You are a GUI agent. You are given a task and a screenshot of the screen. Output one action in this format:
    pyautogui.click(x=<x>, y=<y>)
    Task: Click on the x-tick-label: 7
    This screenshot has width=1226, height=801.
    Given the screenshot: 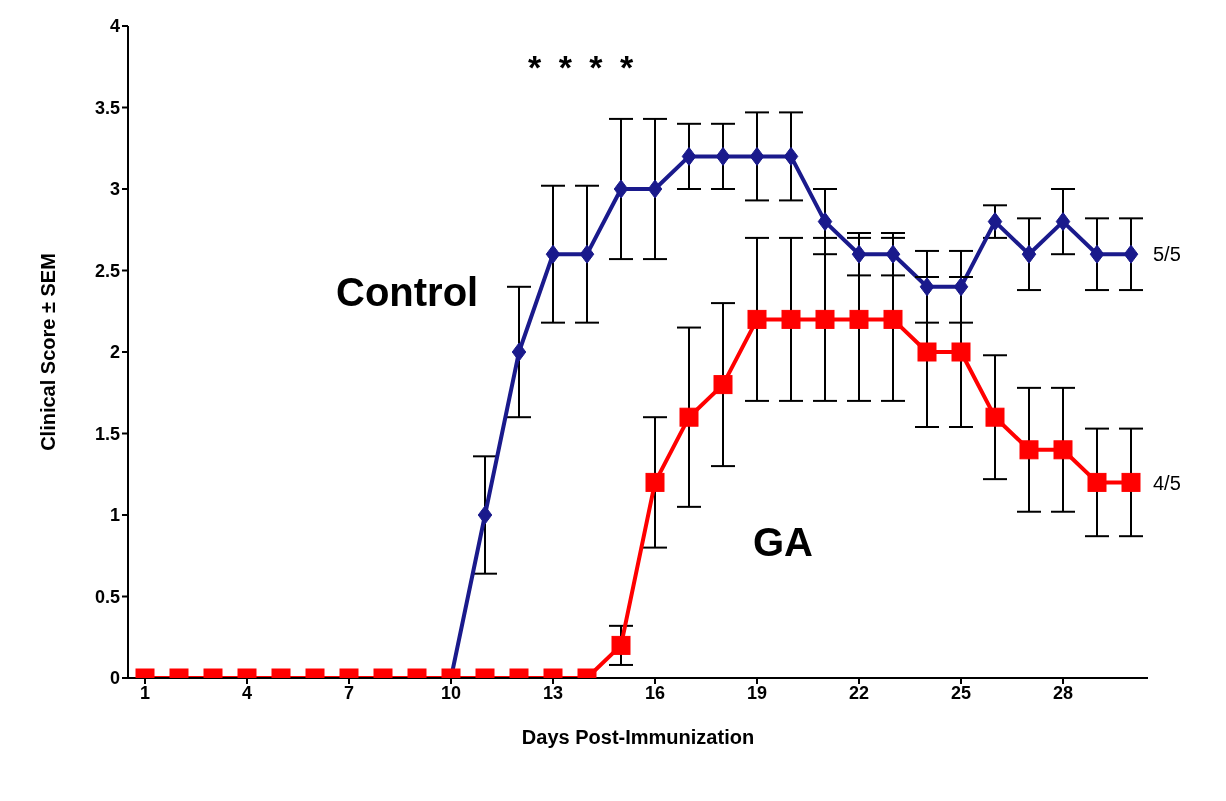 What is the action you would take?
    pyautogui.click(x=349, y=692)
    